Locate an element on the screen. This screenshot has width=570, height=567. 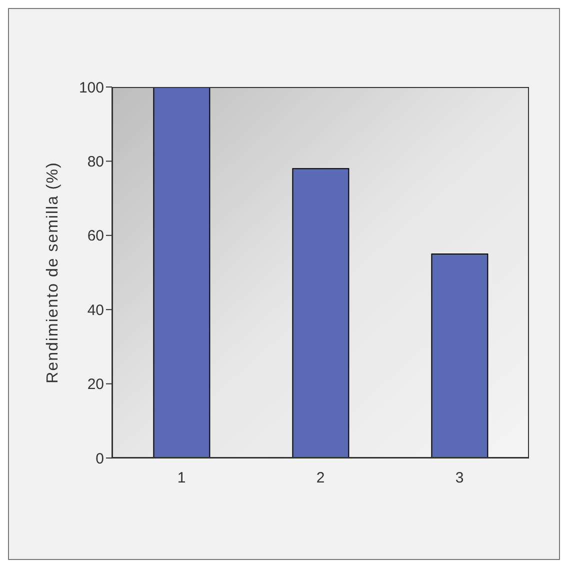
y-axis-title: Rendimiento de semilla (%) is located at coordinates (53, 273).